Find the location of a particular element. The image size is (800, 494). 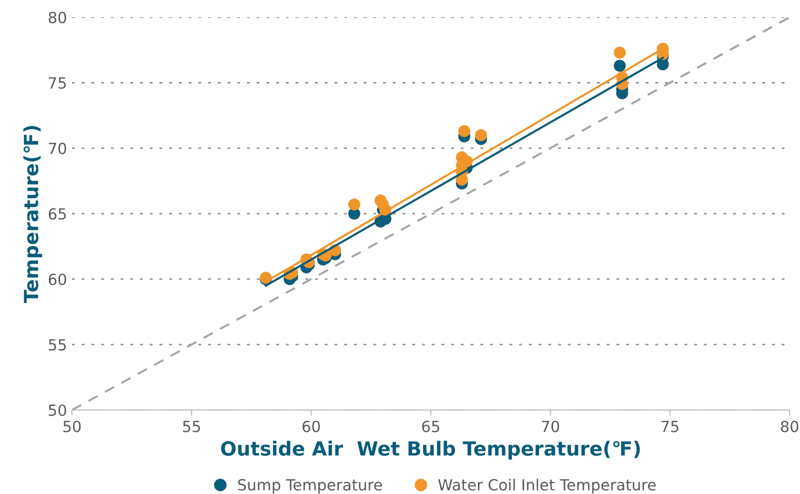

x-tick-label: 80 is located at coordinates (789, 426).